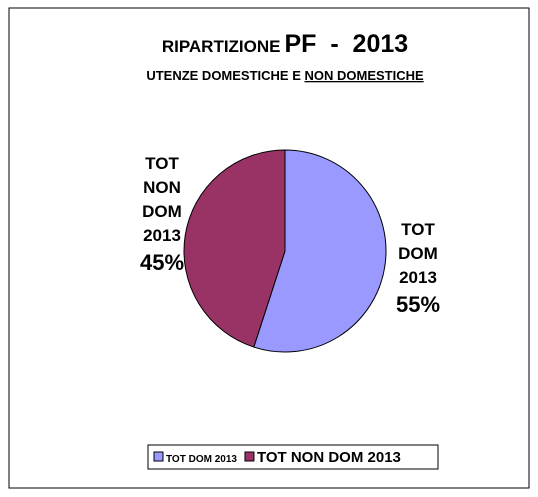  Describe the element at coordinates (221, 46) in the screenshot. I see `title-part: RIPARTIZIONE` at that location.